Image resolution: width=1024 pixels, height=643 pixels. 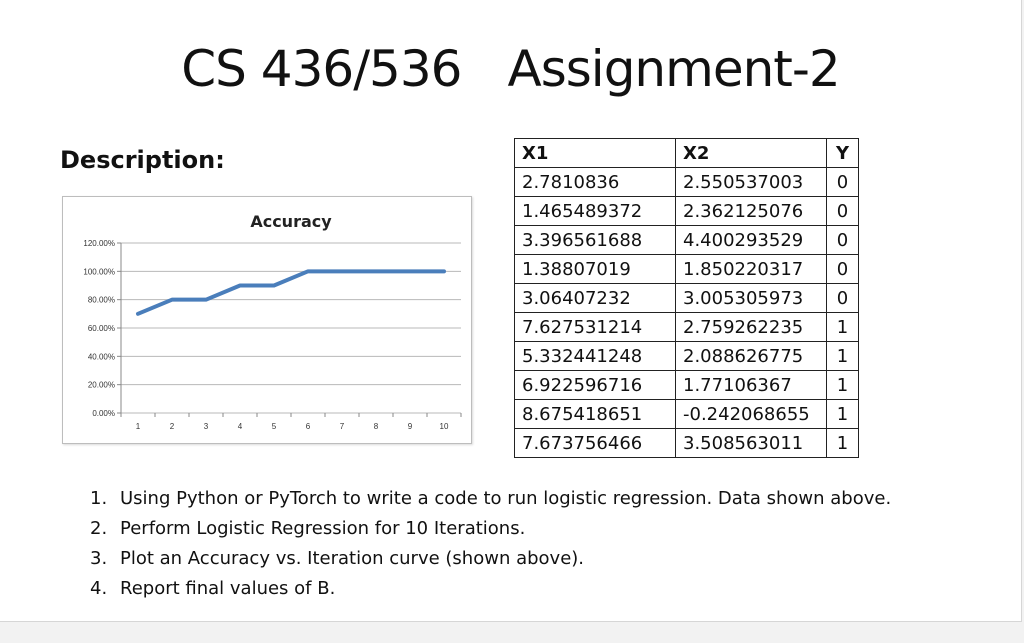 I want to click on task-number: 3., so click(x=99, y=558).